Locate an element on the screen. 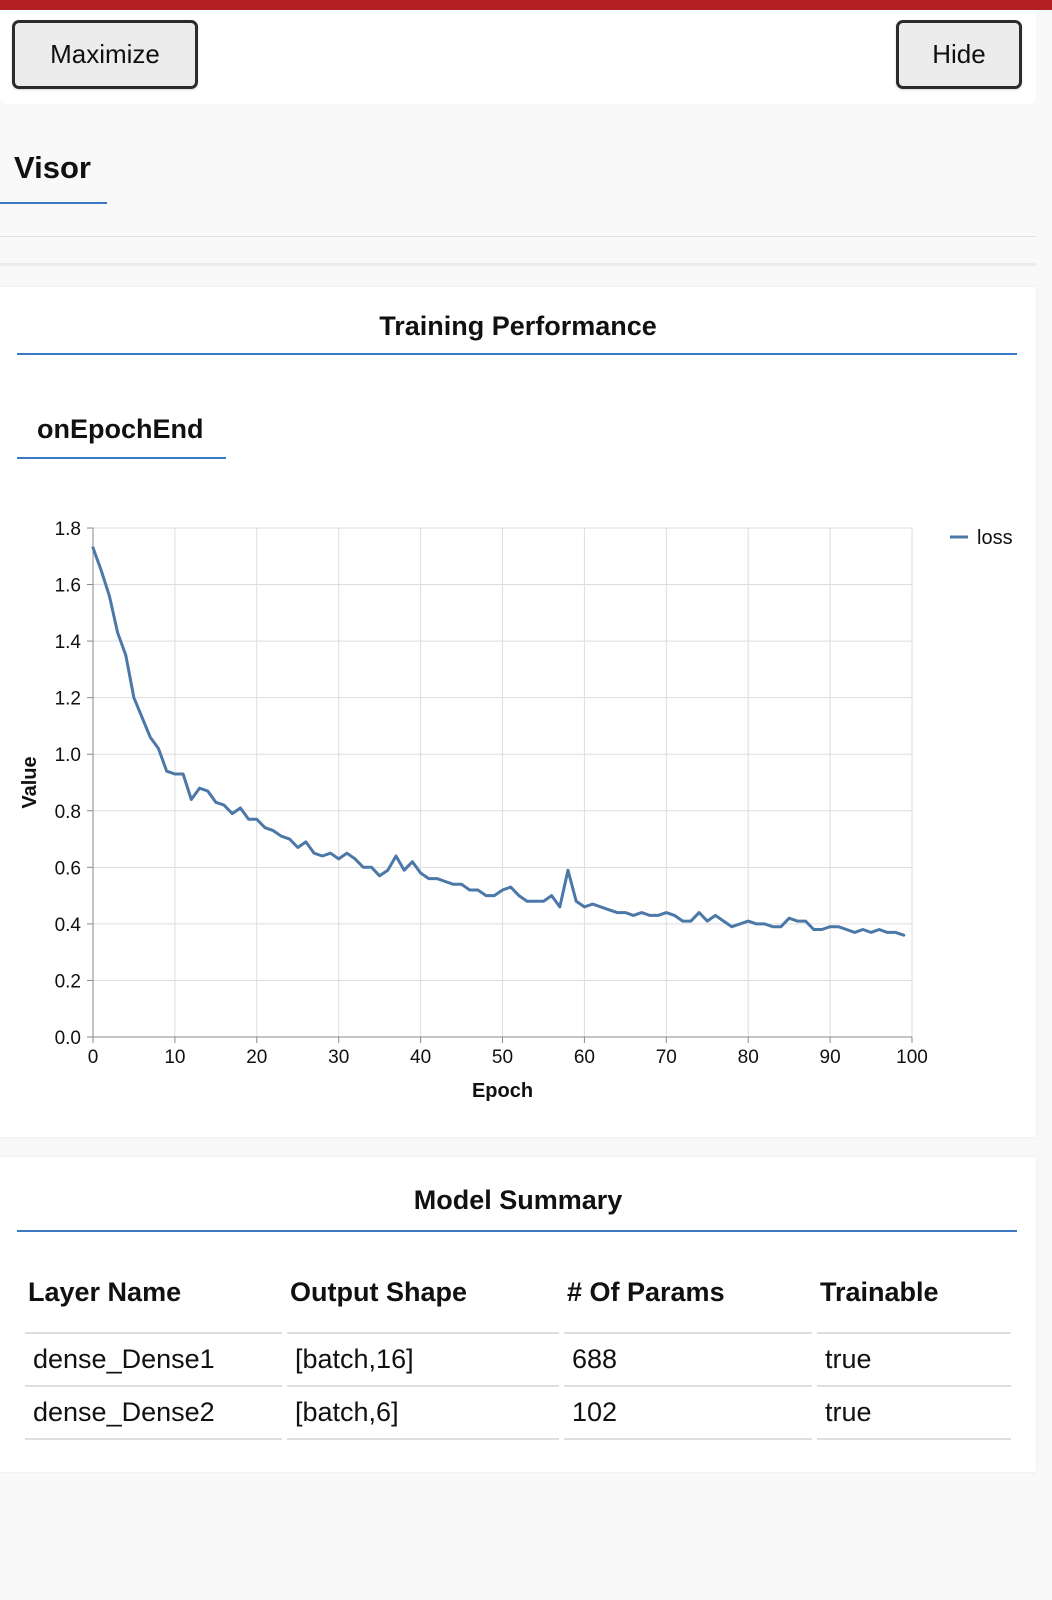 The height and width of the screenshot is (1600, 1052). table-cell: [batch,16] is located at coordinates (423, 1360).